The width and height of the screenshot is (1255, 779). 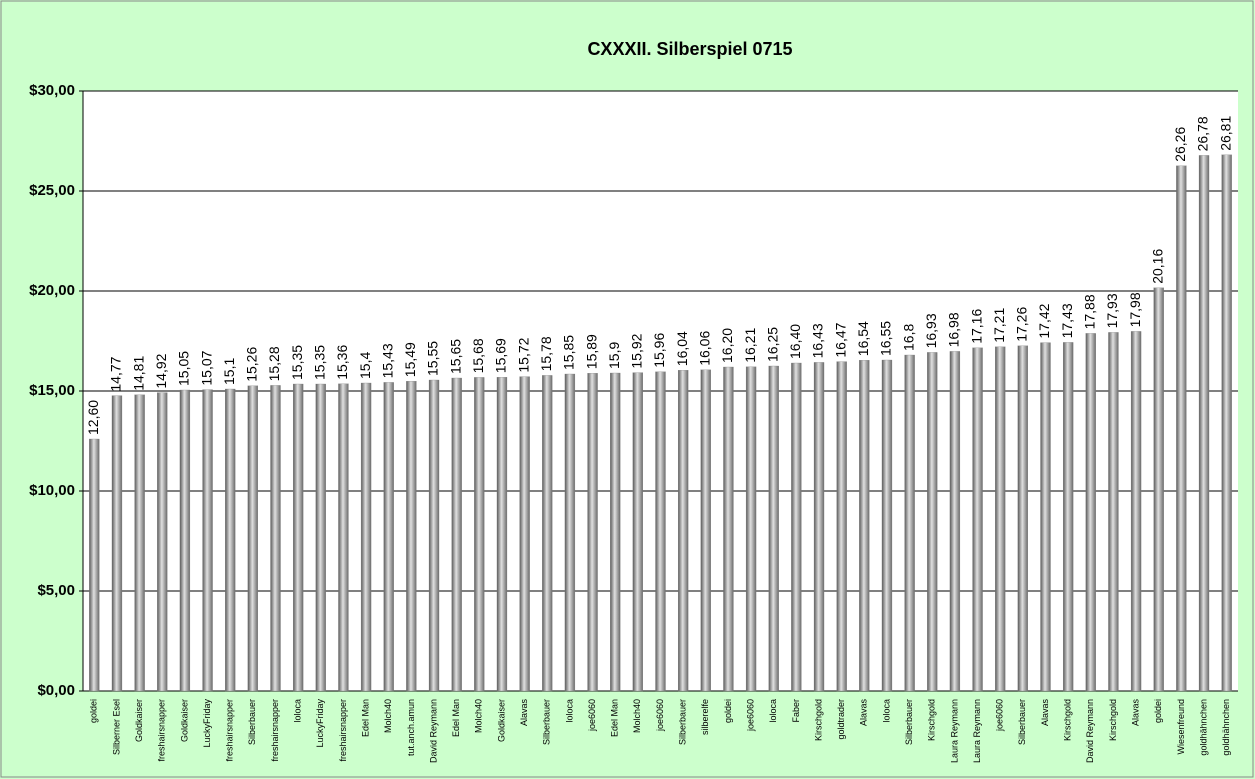 What do you see at coordinates (52, 390) in the screenshot?
I see `y-tick-label: $15,00` at bounding box center [52, 390].